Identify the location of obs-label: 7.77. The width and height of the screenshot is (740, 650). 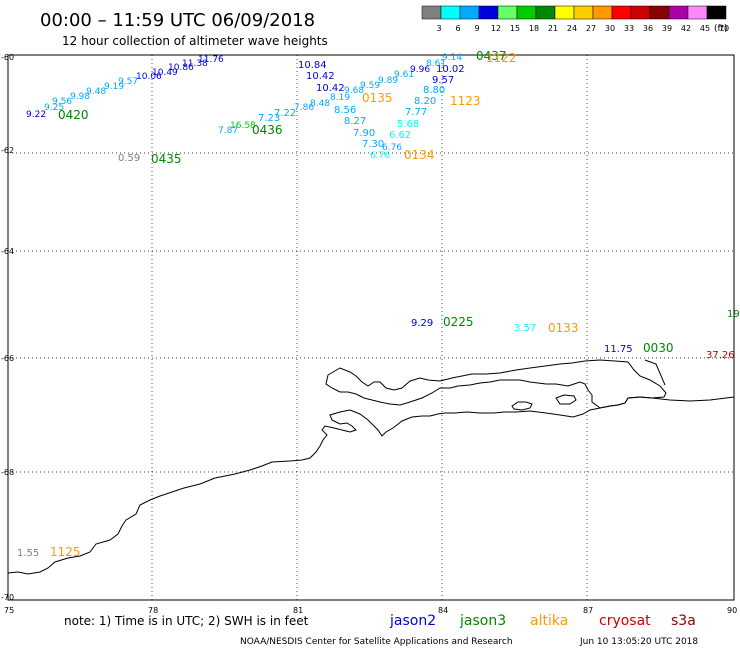
(416, 112).